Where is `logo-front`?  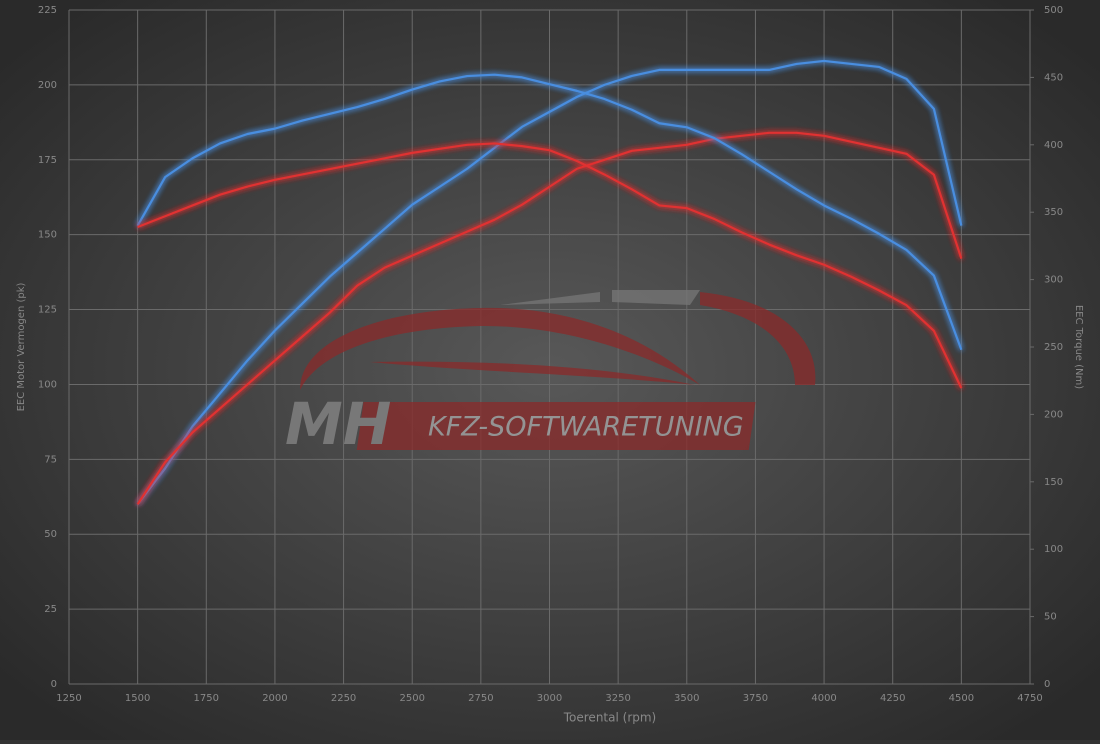 logo-front is located at coordinates (758, 338).